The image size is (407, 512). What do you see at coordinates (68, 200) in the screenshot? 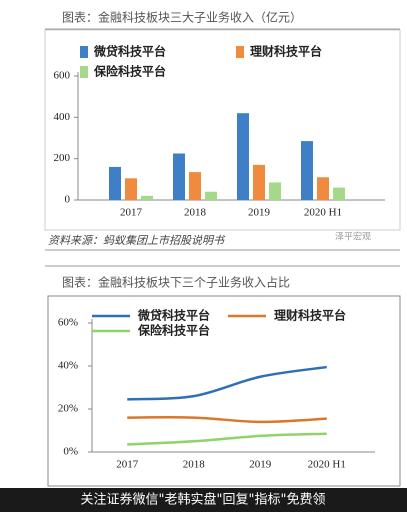
I see `y-tick-label: 0` at bounding box center [68, 200].